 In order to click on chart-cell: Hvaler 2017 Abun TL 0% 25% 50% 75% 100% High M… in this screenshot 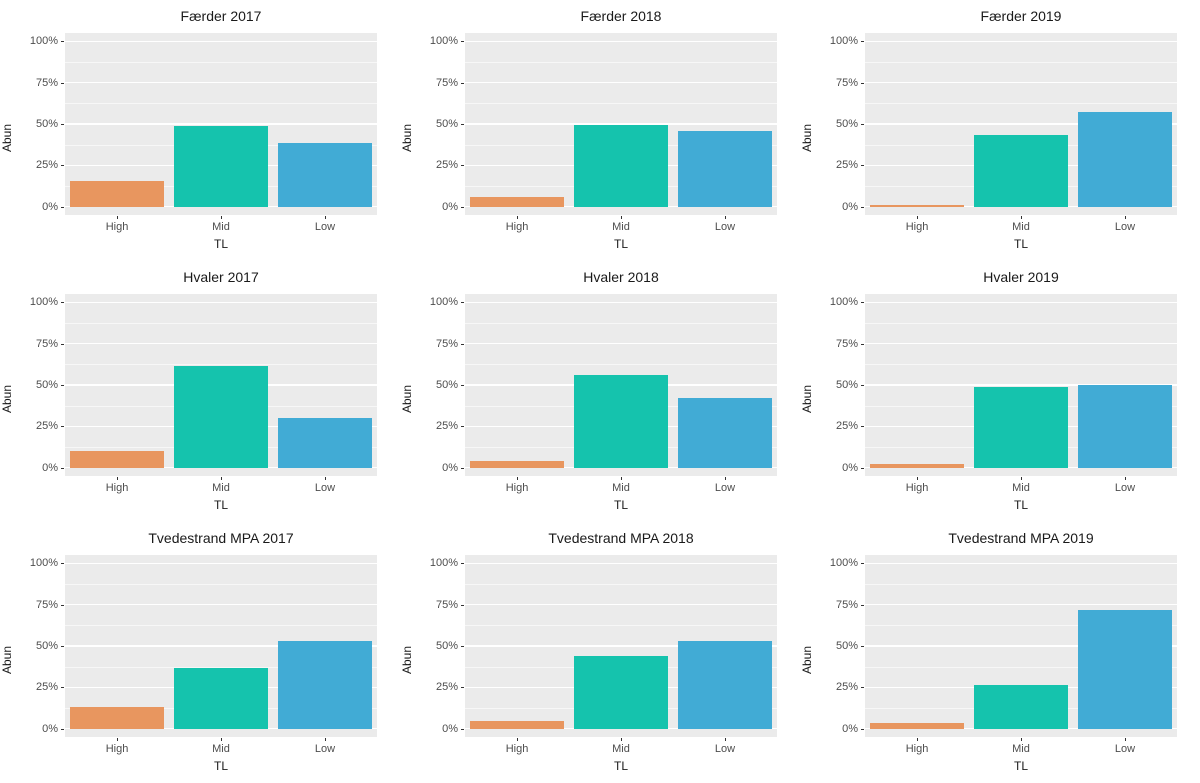, I will do `click(200, 391)`.